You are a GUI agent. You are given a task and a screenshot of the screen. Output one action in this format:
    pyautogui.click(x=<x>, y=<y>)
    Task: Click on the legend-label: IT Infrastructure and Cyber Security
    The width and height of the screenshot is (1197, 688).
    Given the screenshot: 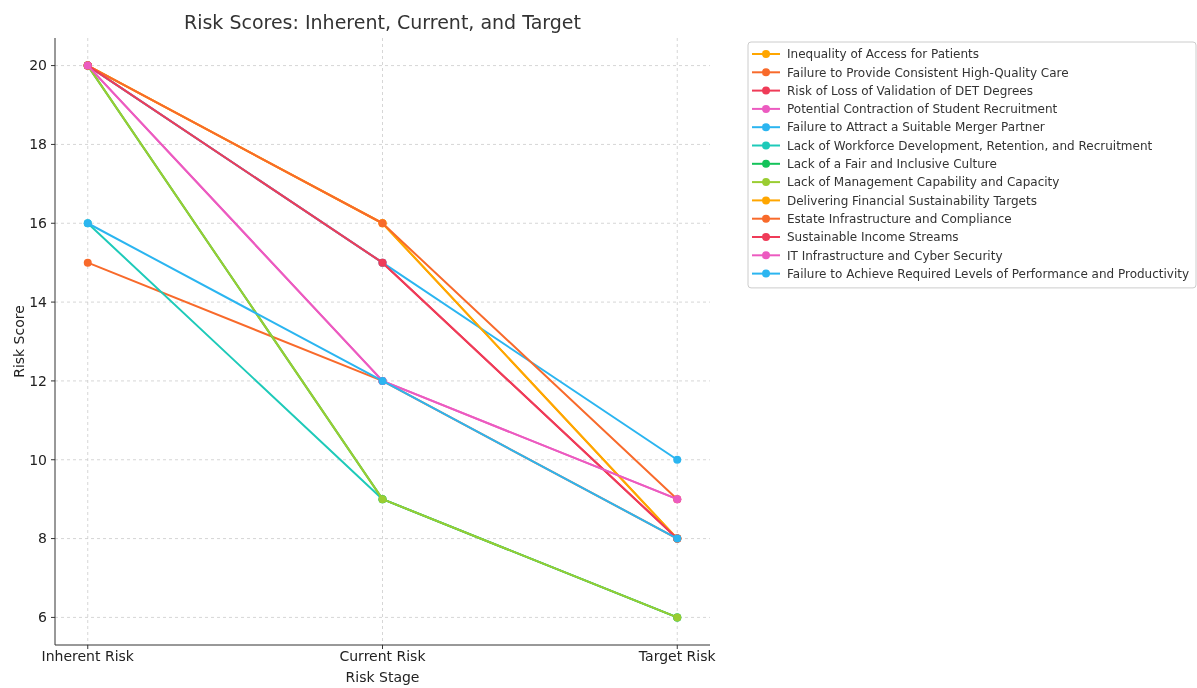 What is the action you would take?
    pyautogui.click(x=895, y=255)
    